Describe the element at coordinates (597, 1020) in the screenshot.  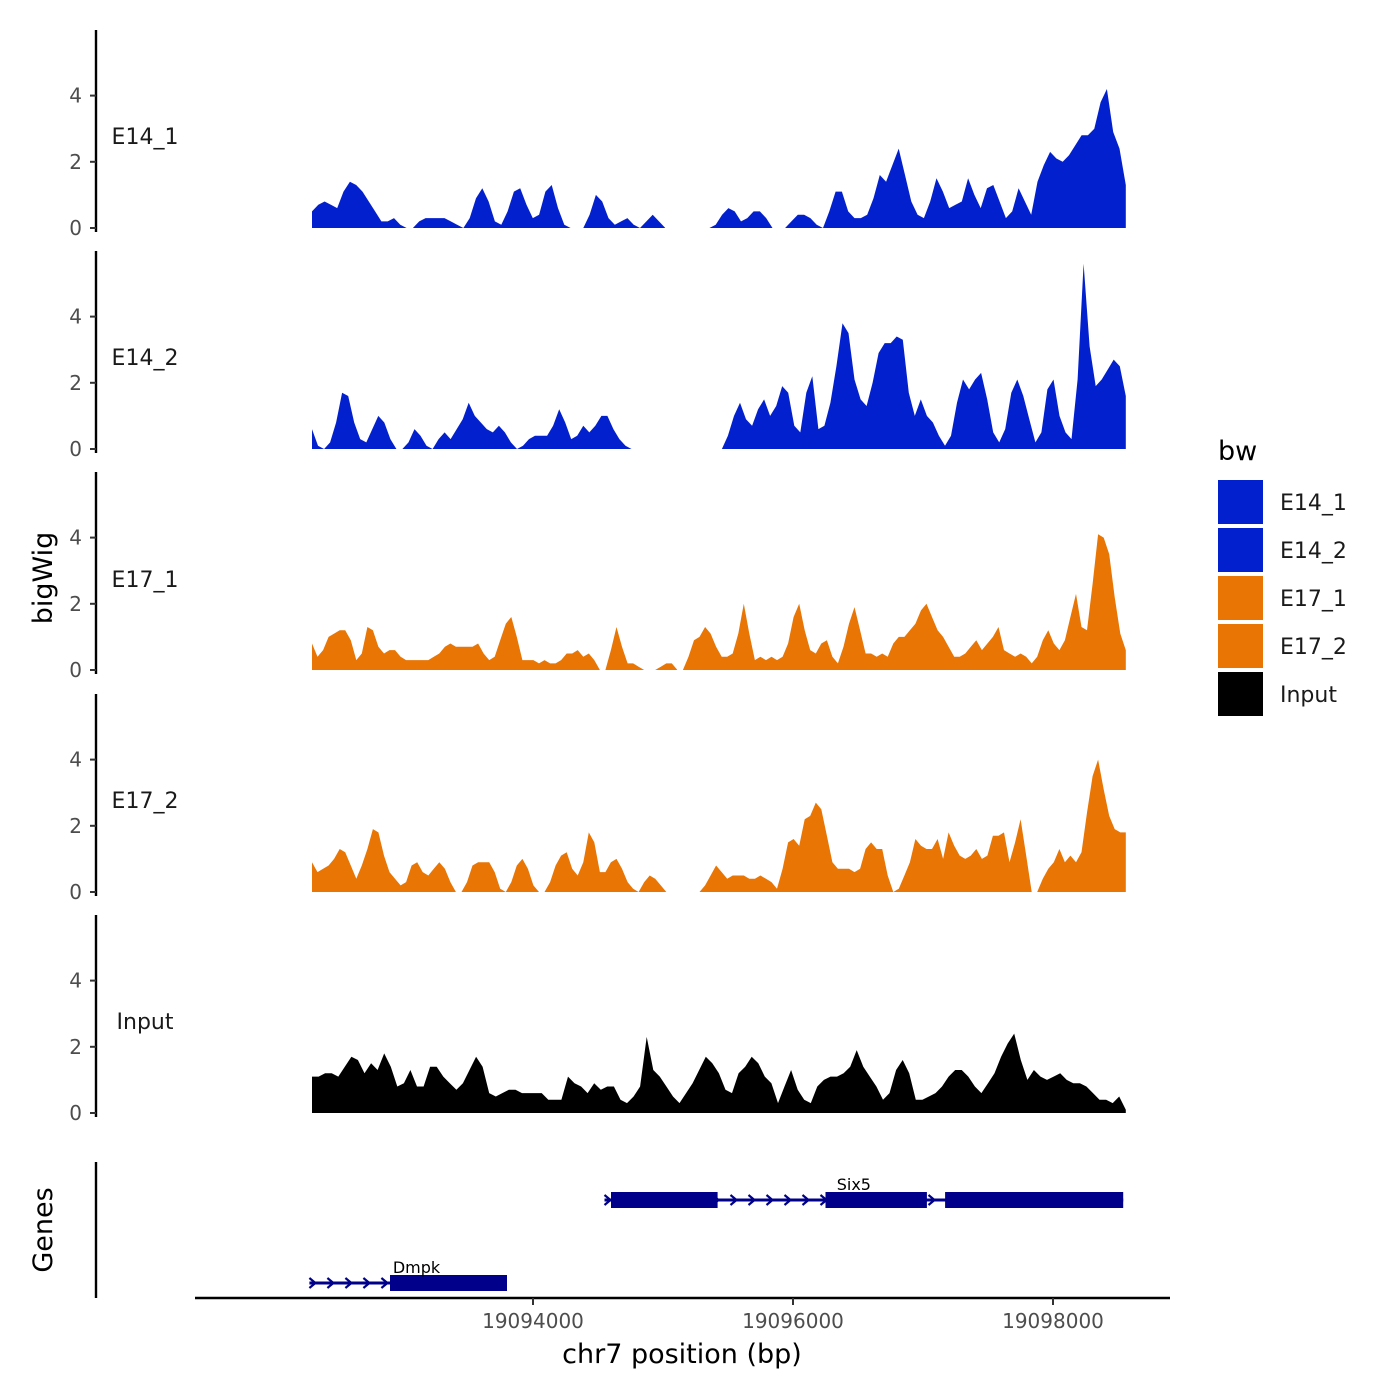
I see `track-input: 0 2 4` at that location.